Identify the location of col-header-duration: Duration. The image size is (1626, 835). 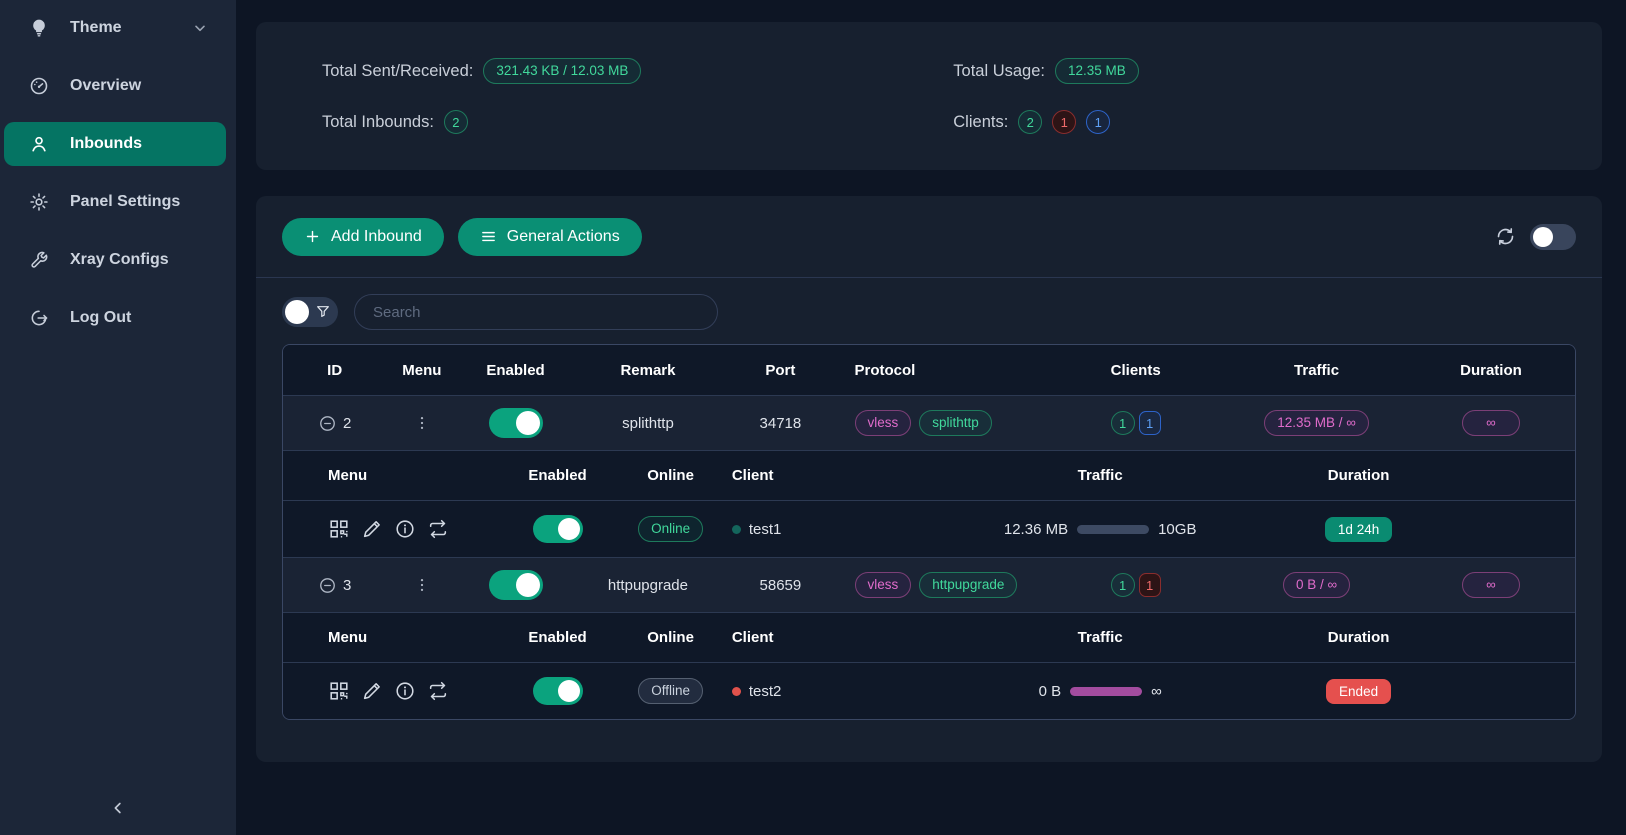
(1491, 370).